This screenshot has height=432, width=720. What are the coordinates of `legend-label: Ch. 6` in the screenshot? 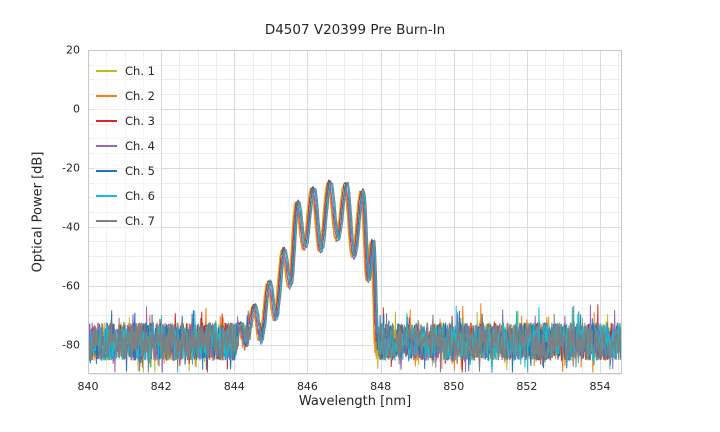 It's located at (140, 195).